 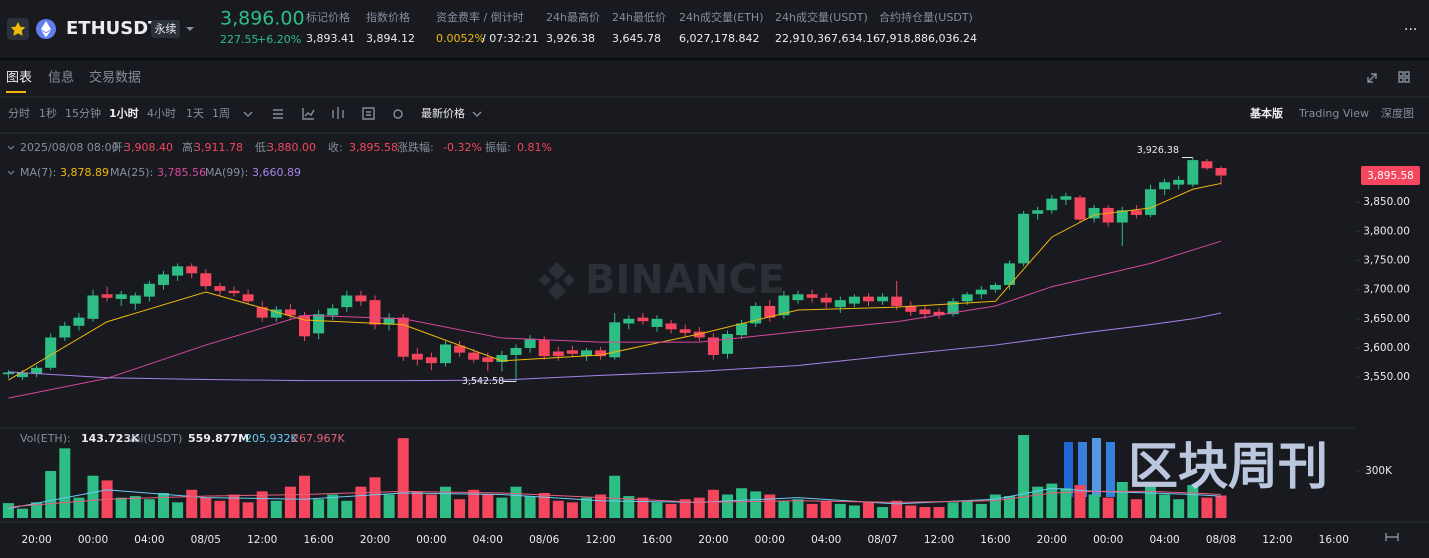 I want to click on x-tick-label: 16:00, so click(x=995, y=540).